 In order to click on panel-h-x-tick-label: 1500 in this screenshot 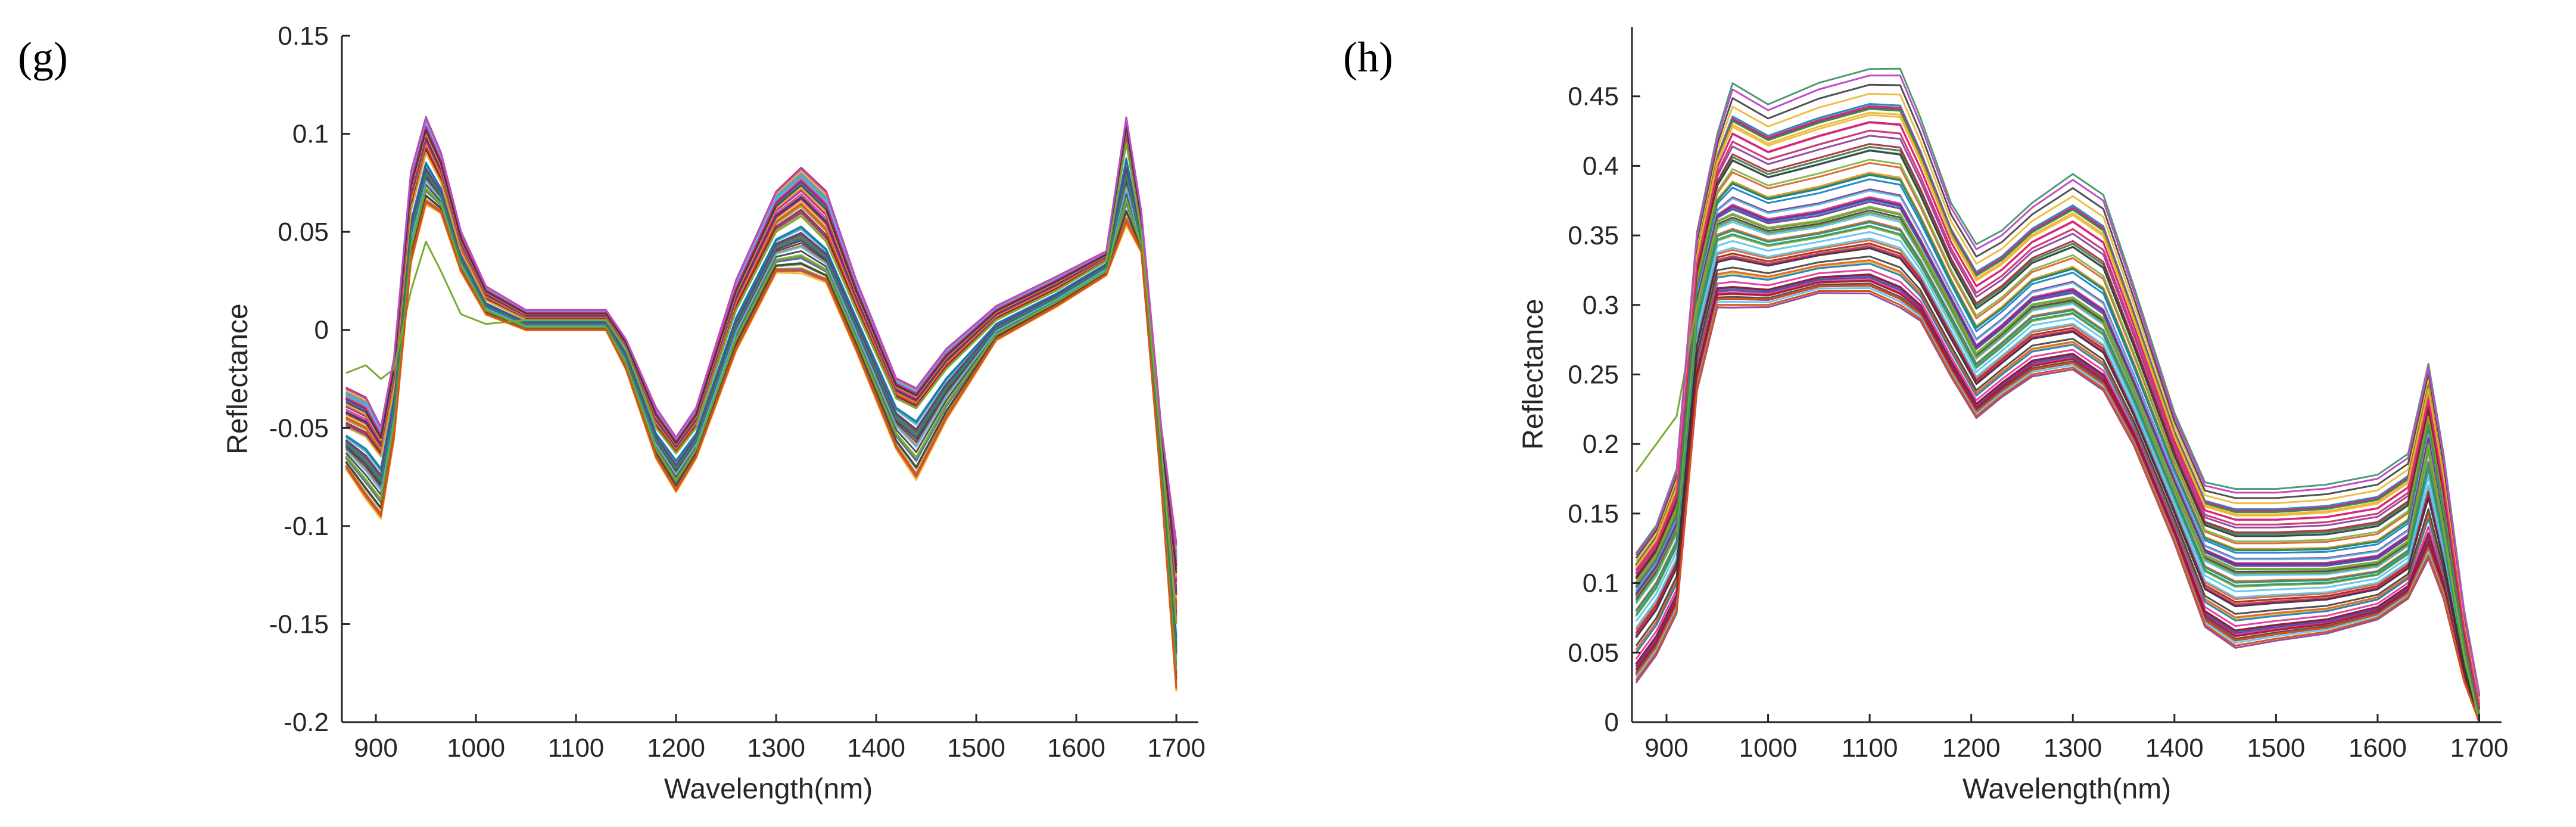, I will do `click(2276, 748)`.